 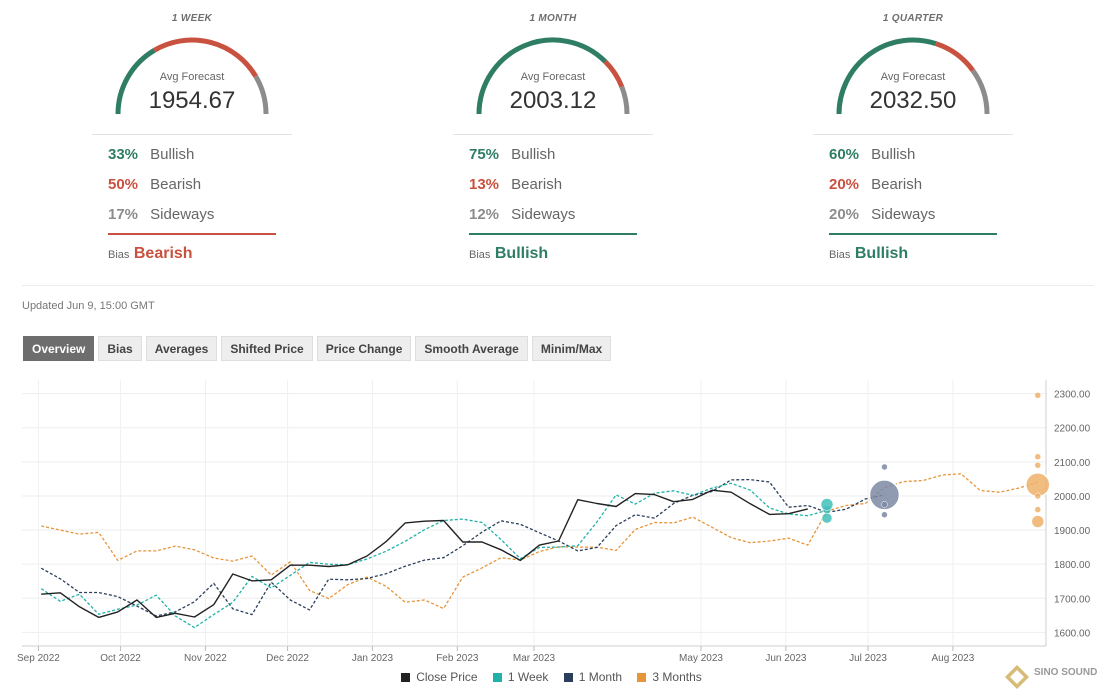 I want to click on updated-timestamp: Updated Jun 9, 15:00 GMT, so click(x=88, y=306).